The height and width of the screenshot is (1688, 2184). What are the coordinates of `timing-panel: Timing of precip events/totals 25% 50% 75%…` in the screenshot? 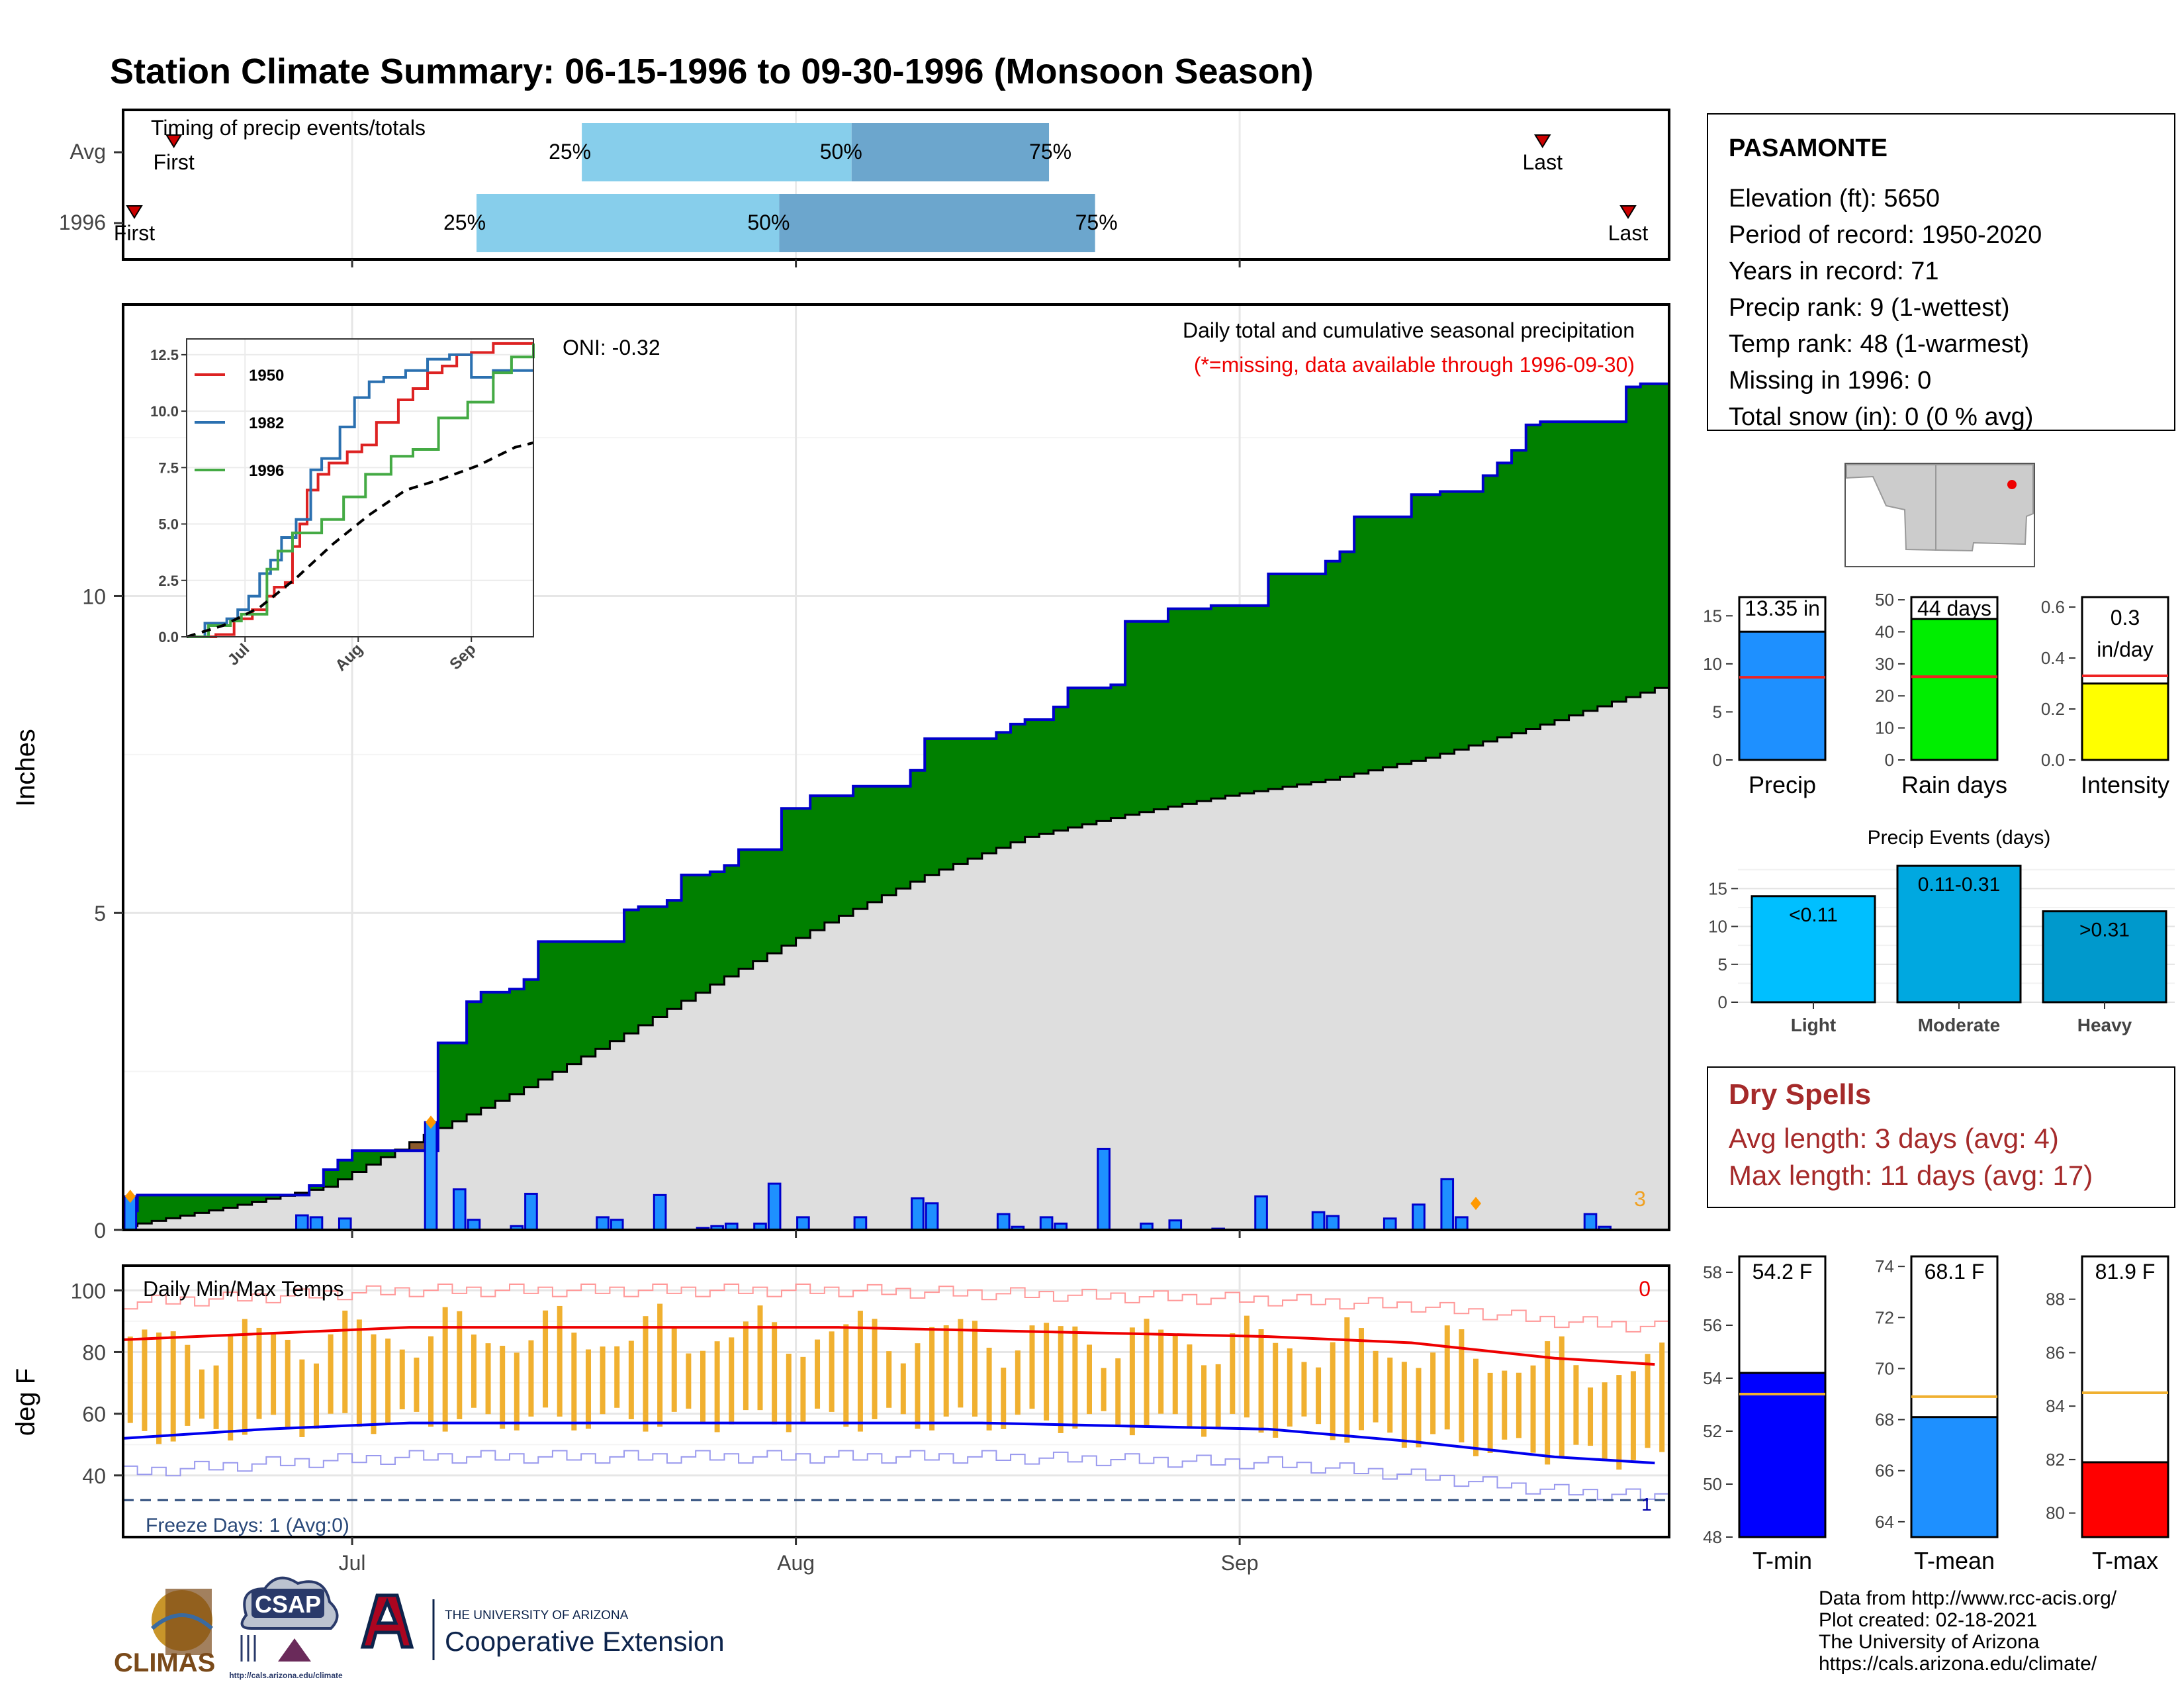 It's located at (864, 188).